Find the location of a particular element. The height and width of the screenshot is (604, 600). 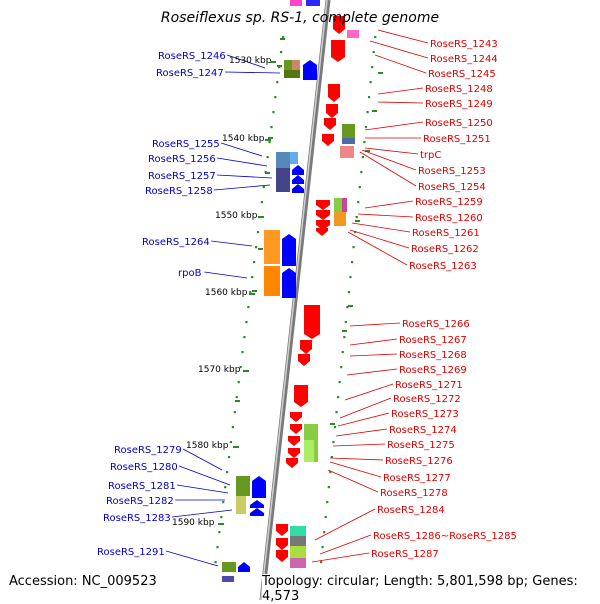

right-gene-label: RoseRS_1259 is located at coordinates (449, 202).